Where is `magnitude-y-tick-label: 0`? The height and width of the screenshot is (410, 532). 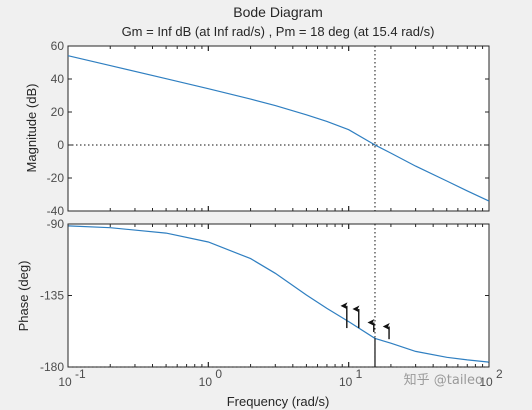
magnitude-y-tick-label: 0 is located at coordinates (60, 145).